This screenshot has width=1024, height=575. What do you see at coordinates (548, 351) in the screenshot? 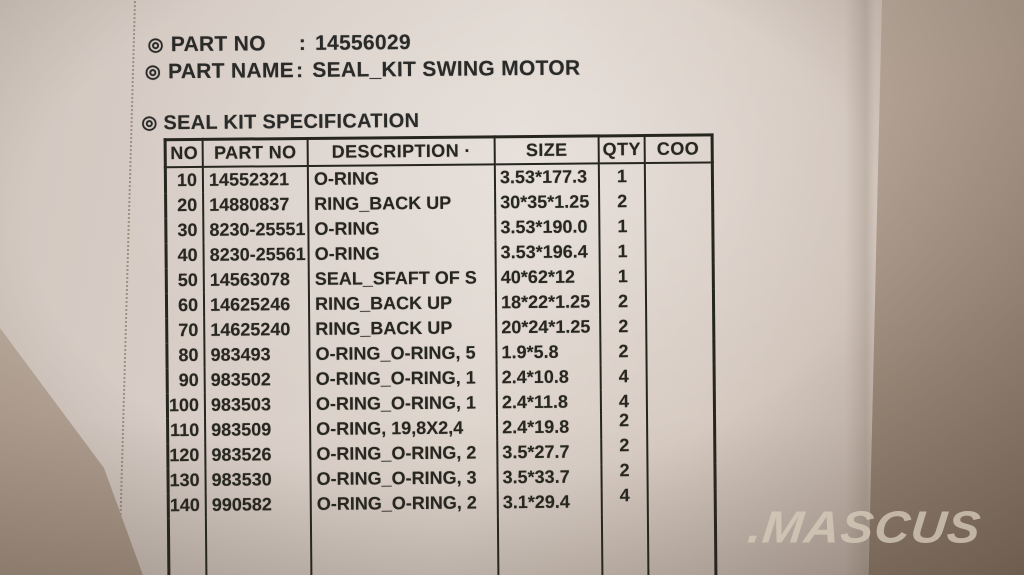
I see `cell-size: 1.9*5.8` at bounding box center [548, 351].